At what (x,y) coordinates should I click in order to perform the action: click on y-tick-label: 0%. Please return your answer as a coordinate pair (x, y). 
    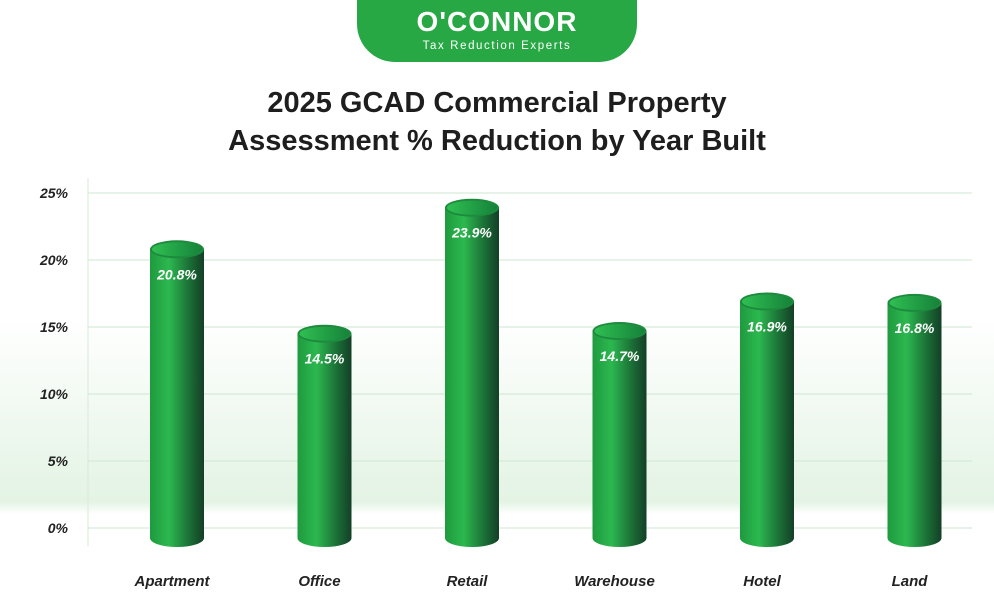
    Looking at the image, I should click on (58, 528).